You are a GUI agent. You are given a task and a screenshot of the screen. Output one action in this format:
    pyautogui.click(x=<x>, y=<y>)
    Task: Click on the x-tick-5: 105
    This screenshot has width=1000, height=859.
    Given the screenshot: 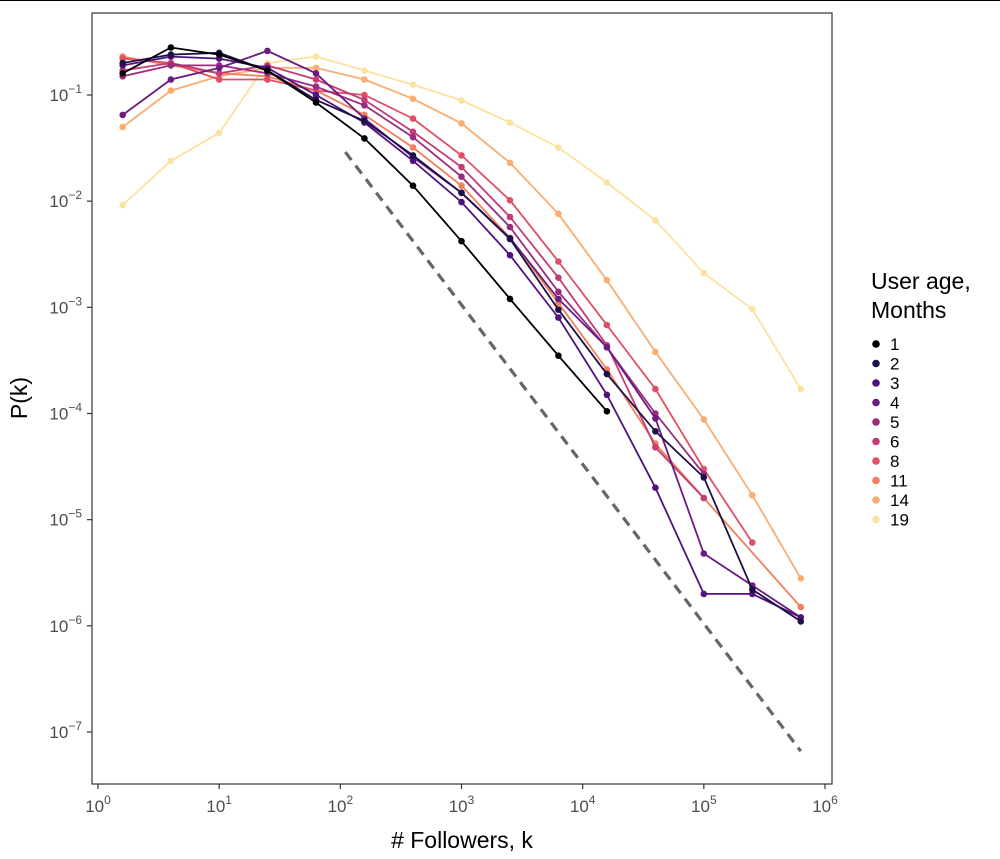 What is the action you would take?
    pyautogui.click(x=704, y=800)
    